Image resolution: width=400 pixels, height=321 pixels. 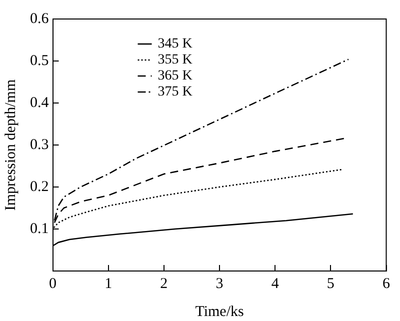 I want to click on x-tick-label: 4, so click(x=275, y=284).